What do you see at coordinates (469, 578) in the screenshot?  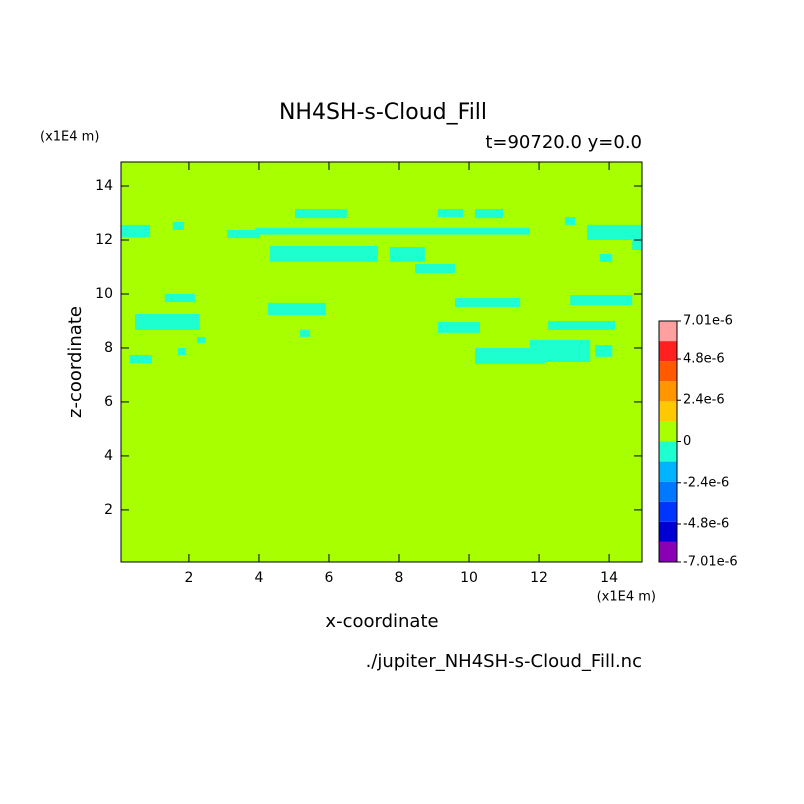 I see `x-tick-label: 10` at bounding box center [469, 578].